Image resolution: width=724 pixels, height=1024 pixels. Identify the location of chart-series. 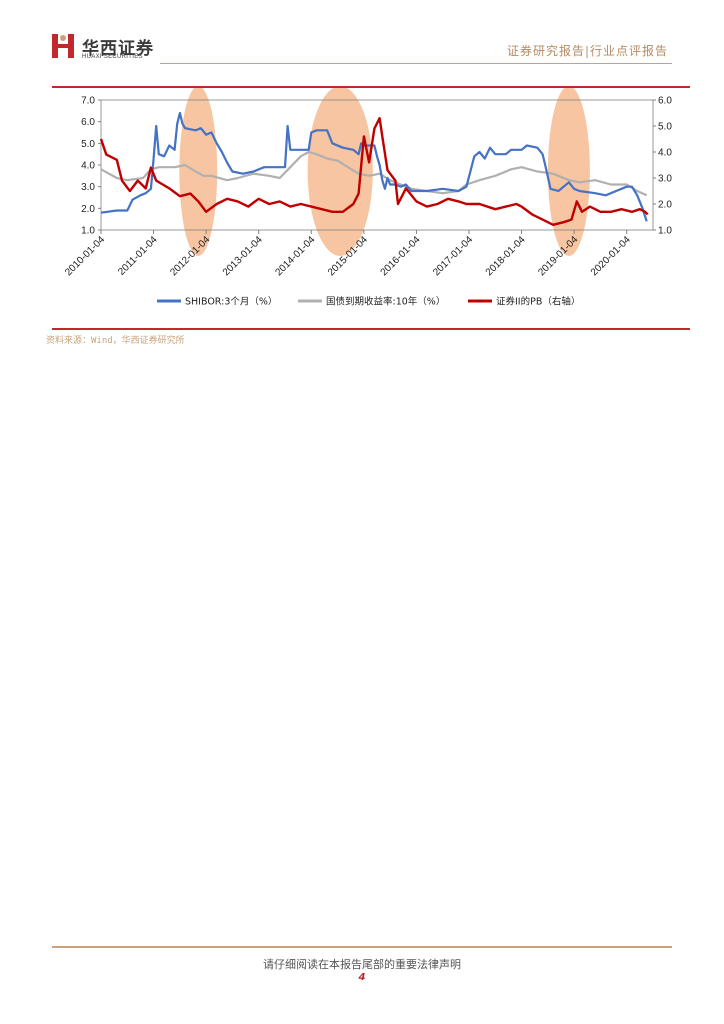
(374, 168).